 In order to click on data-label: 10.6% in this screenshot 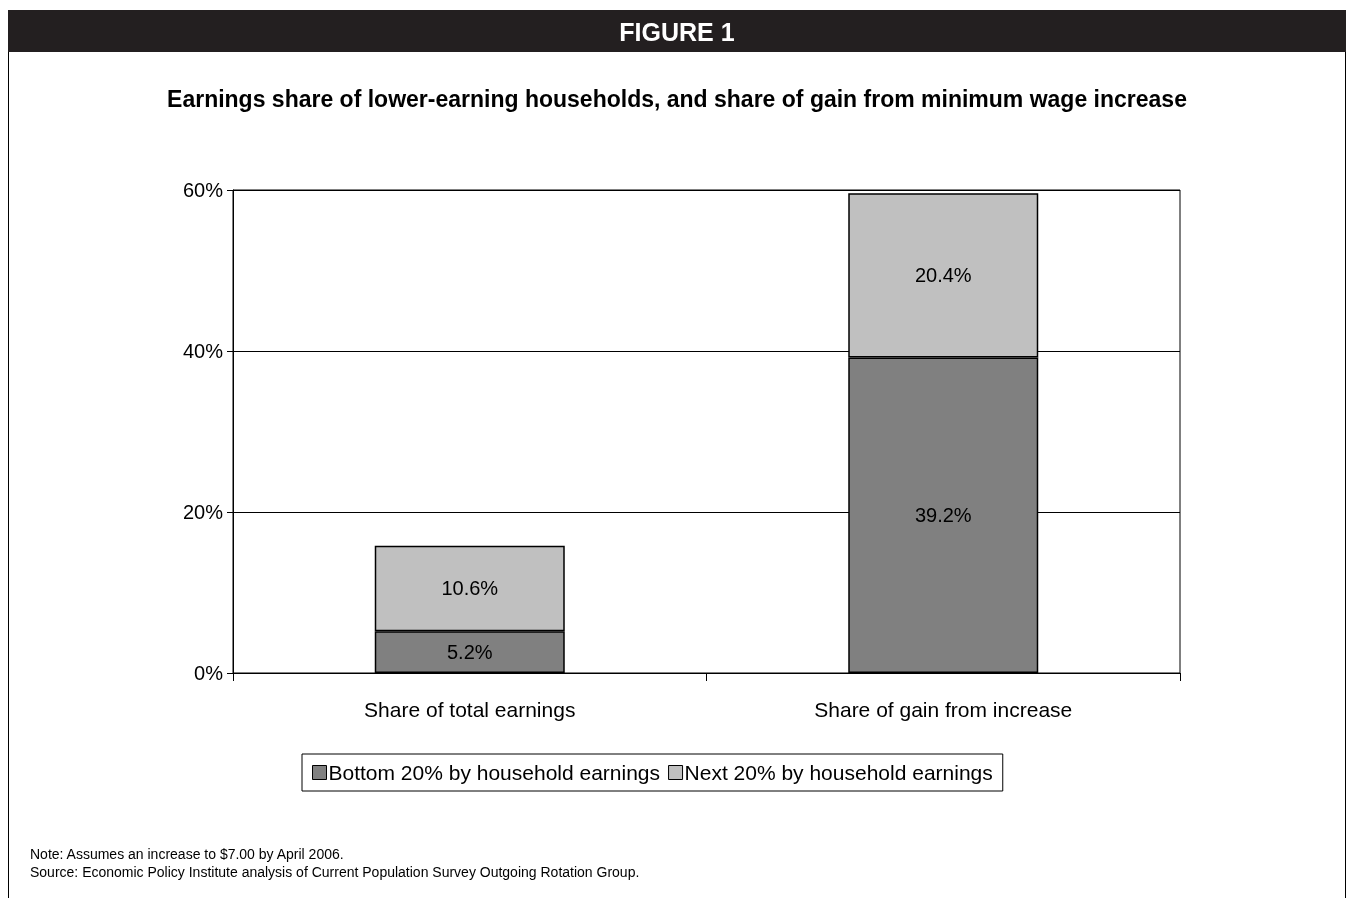, I will do `click(470, 588)`.